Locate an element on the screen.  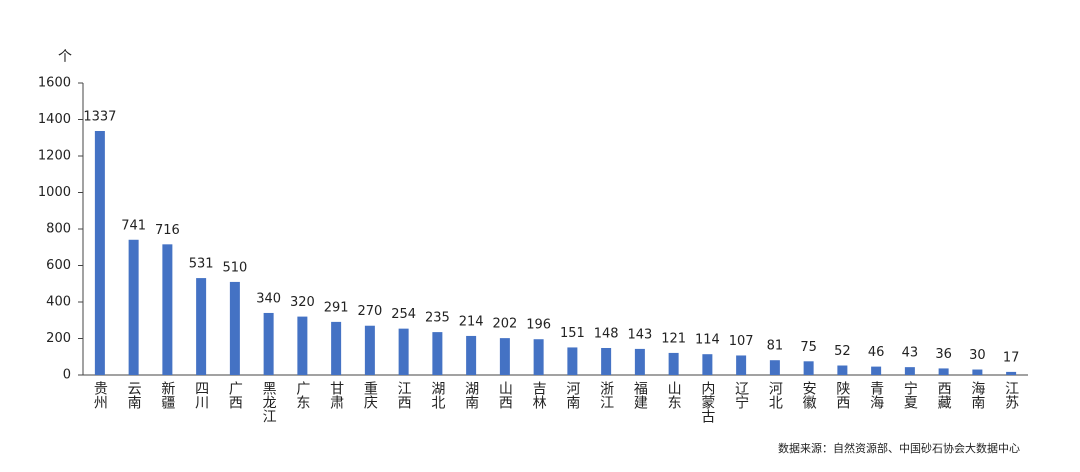
value-label: 716 is located at coordinates (167, 230).